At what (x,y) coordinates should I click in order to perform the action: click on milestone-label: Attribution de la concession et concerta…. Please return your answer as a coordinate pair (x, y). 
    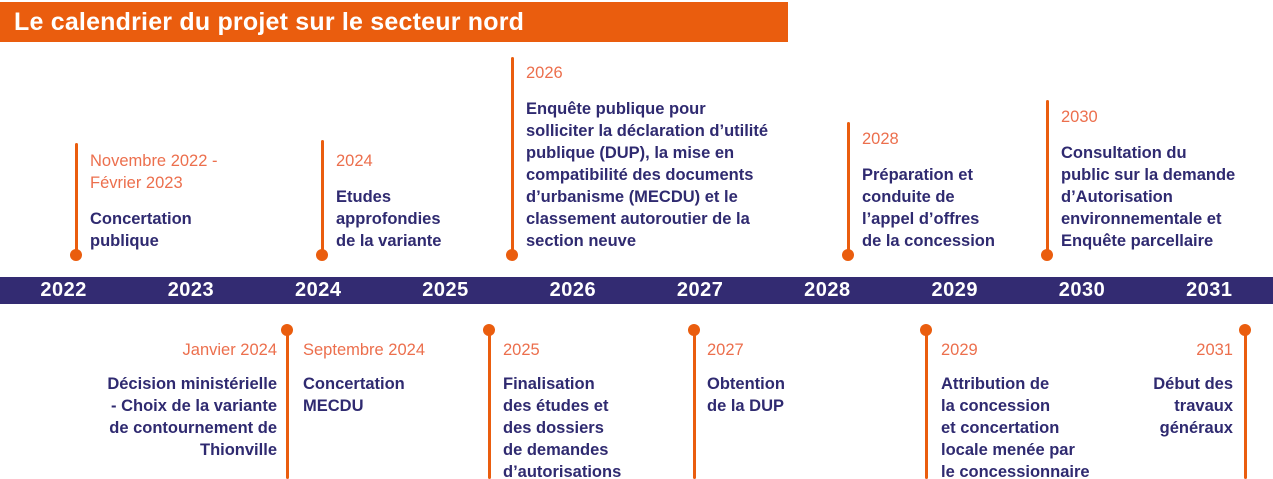
    Looking at the image, I should click on (1015, 427).